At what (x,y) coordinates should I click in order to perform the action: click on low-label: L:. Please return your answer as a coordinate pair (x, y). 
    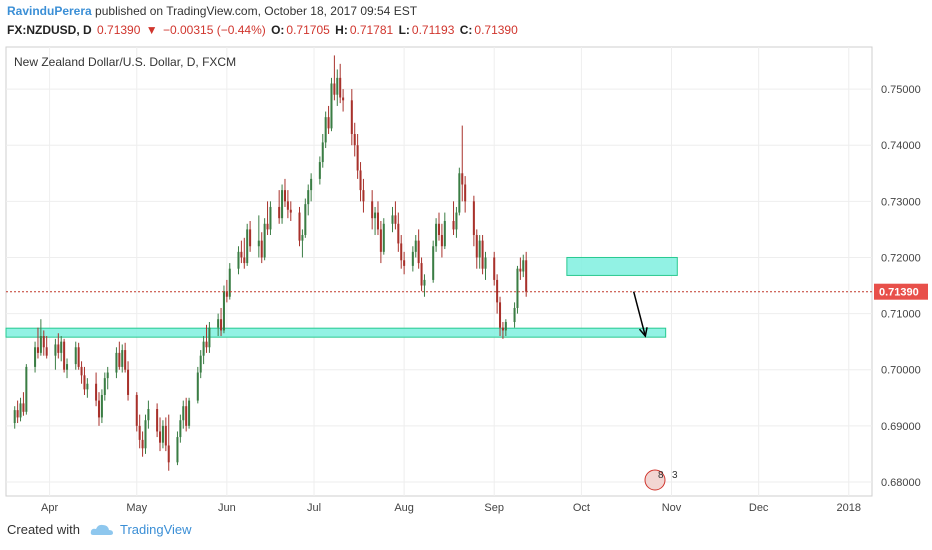
    Looking at the image, I should click on (404, 30).